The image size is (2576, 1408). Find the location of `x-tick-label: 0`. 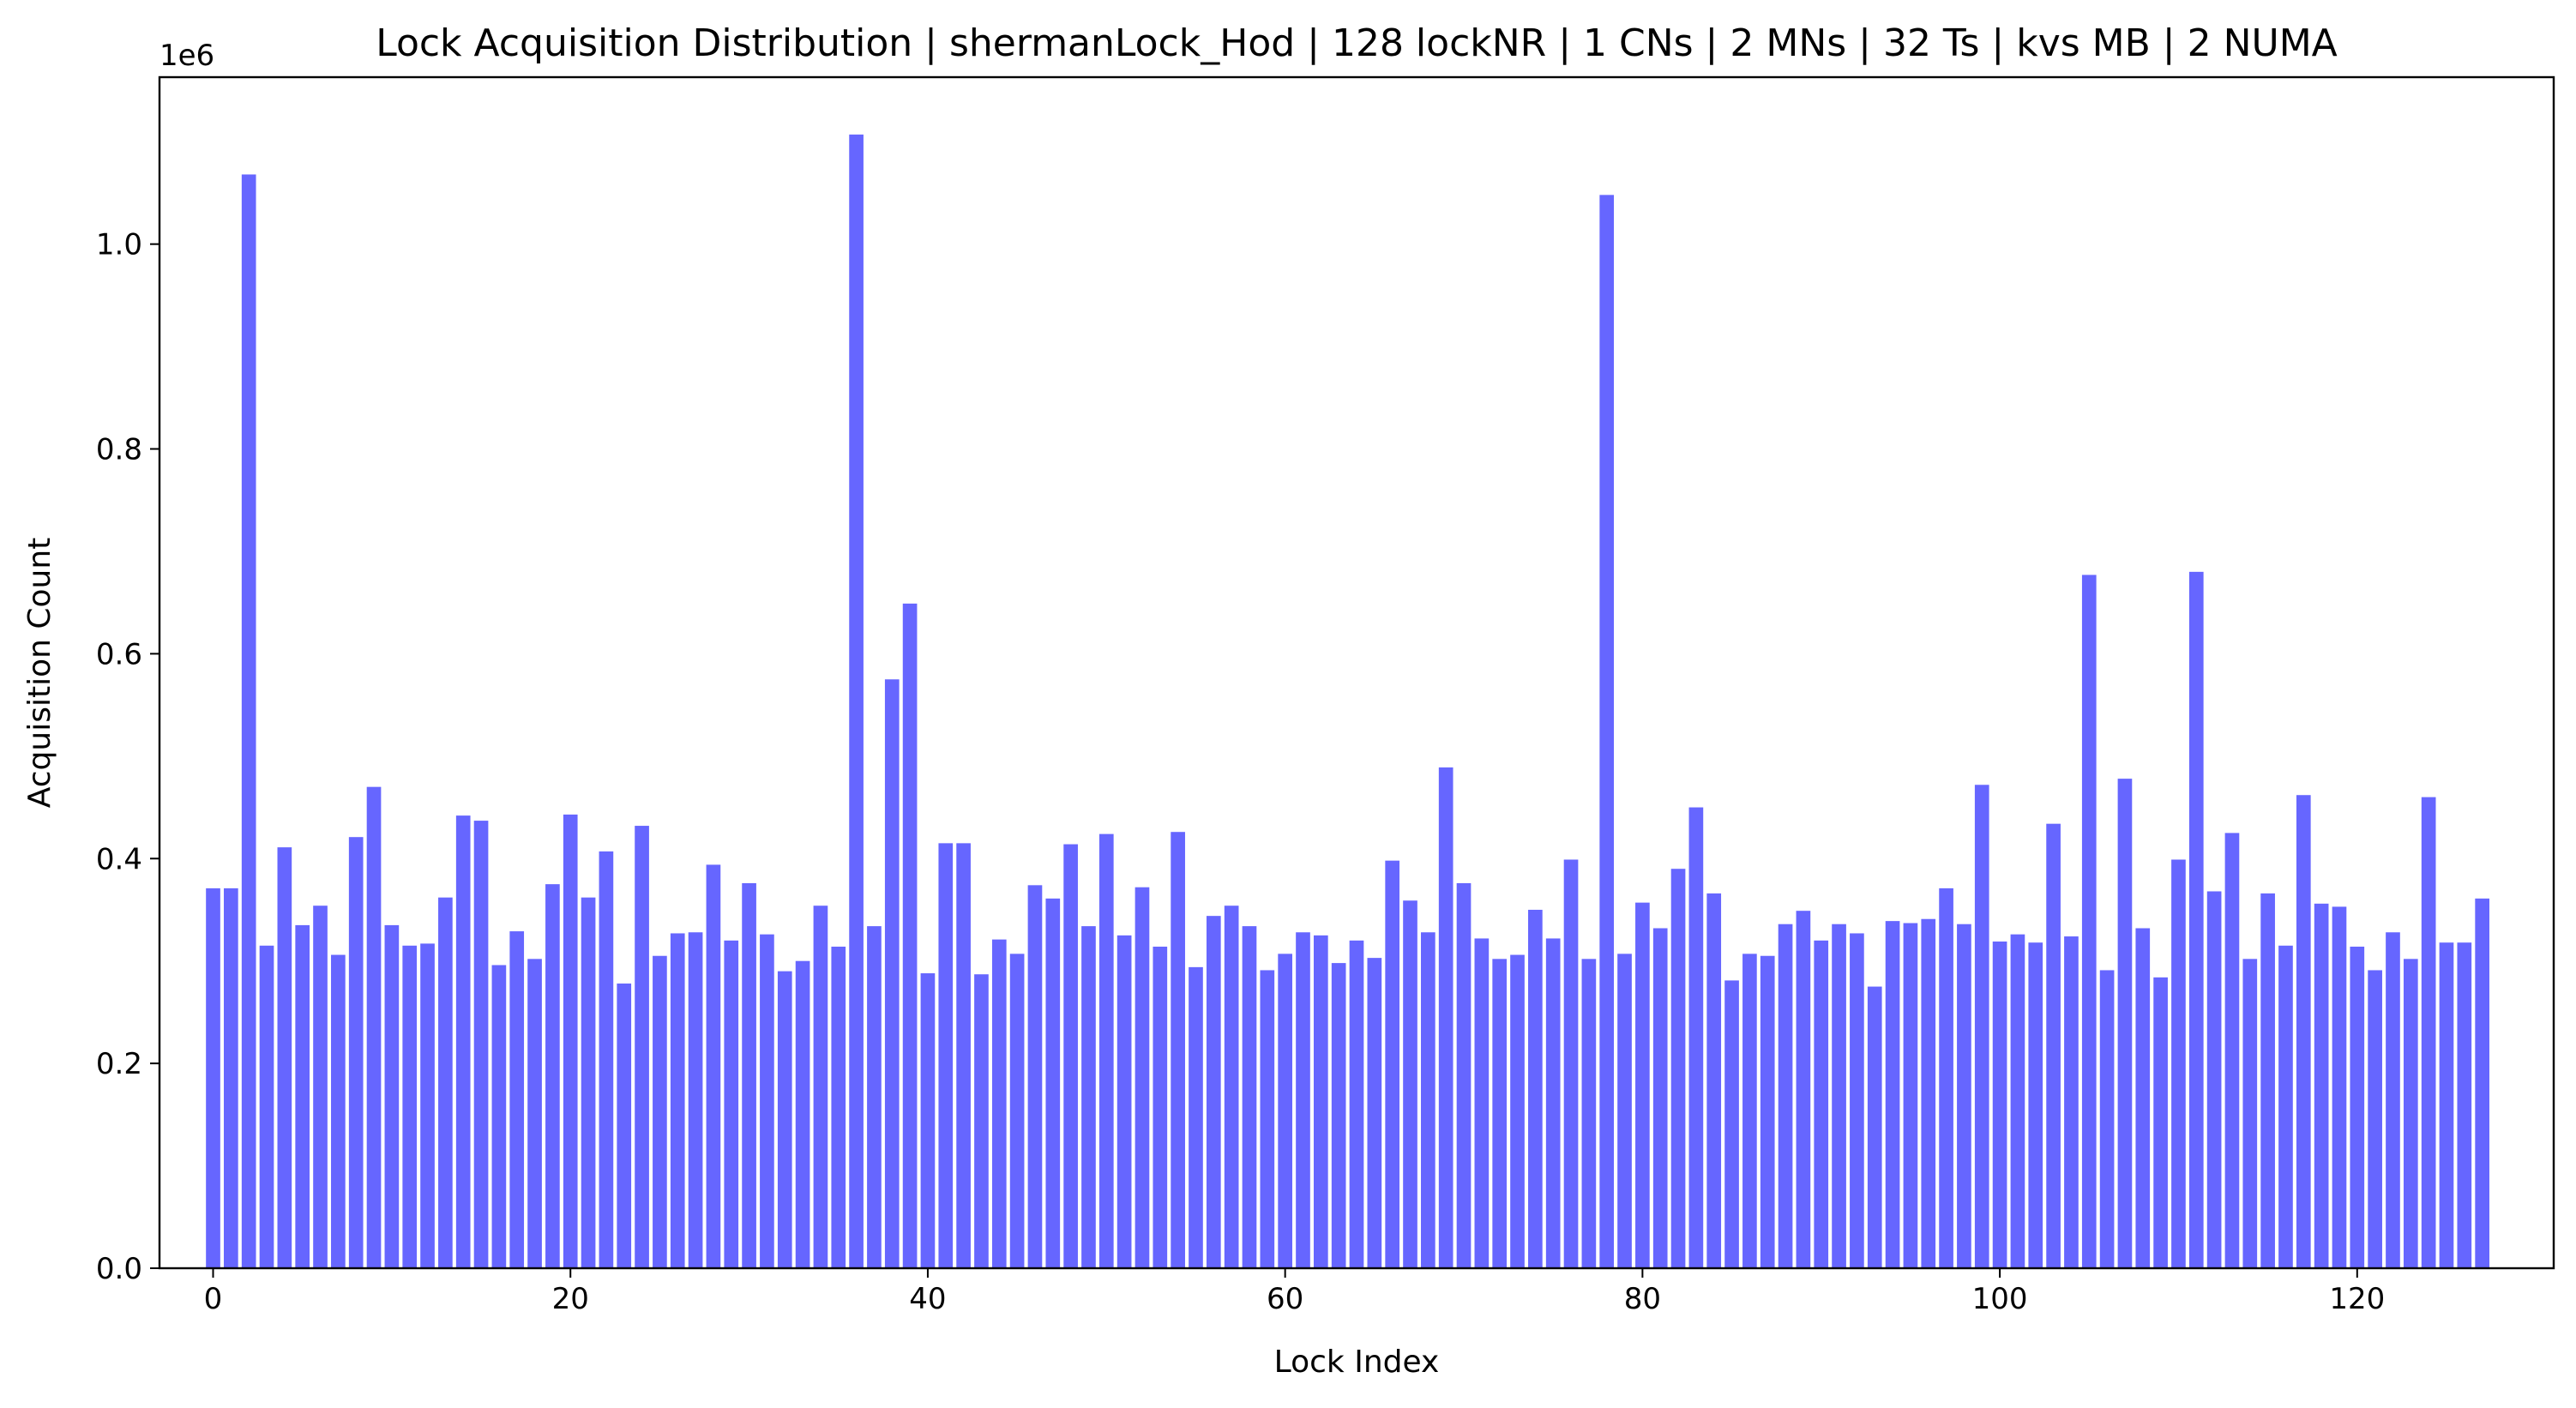

x-tick-label: 0 is located at coordinates (213, 1299).